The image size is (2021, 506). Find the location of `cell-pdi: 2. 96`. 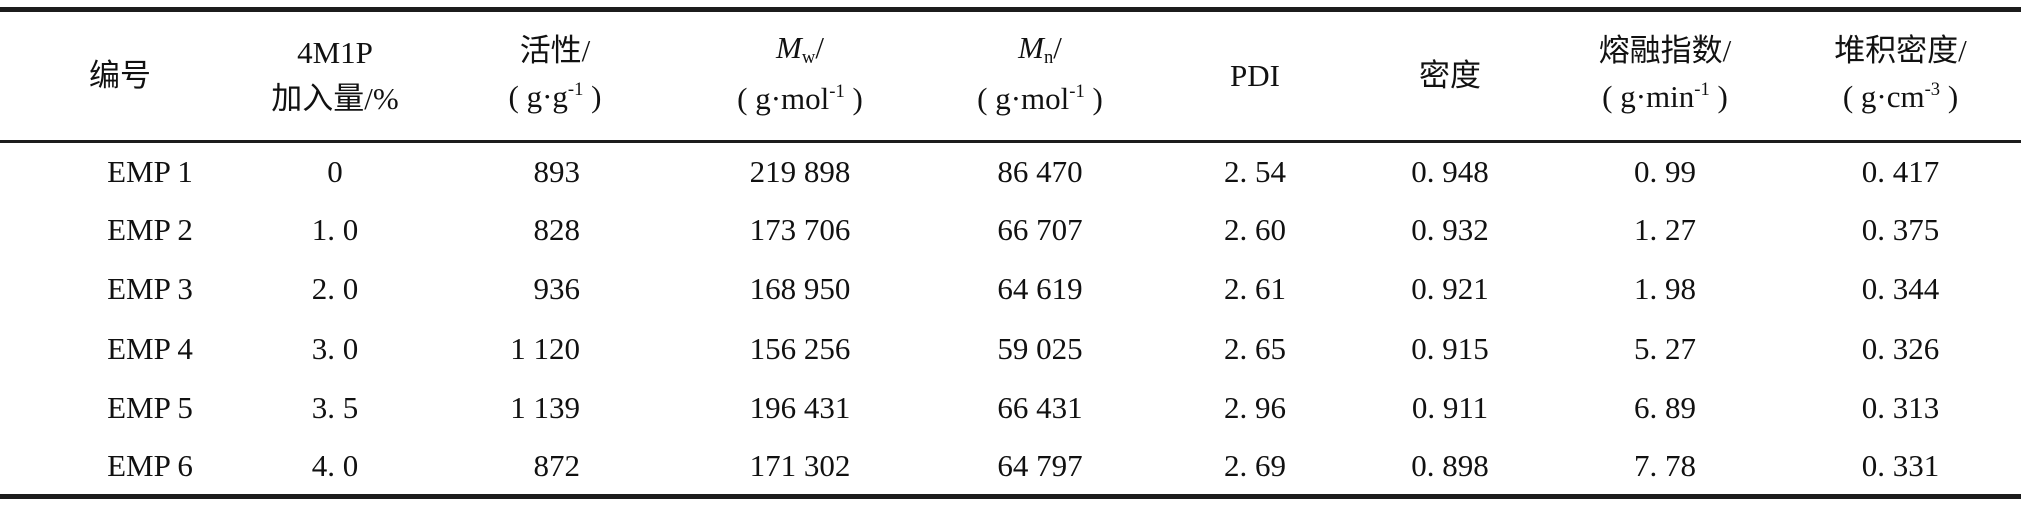

cell-pdi: 2. 96 is located at coordinates (1255, 407).